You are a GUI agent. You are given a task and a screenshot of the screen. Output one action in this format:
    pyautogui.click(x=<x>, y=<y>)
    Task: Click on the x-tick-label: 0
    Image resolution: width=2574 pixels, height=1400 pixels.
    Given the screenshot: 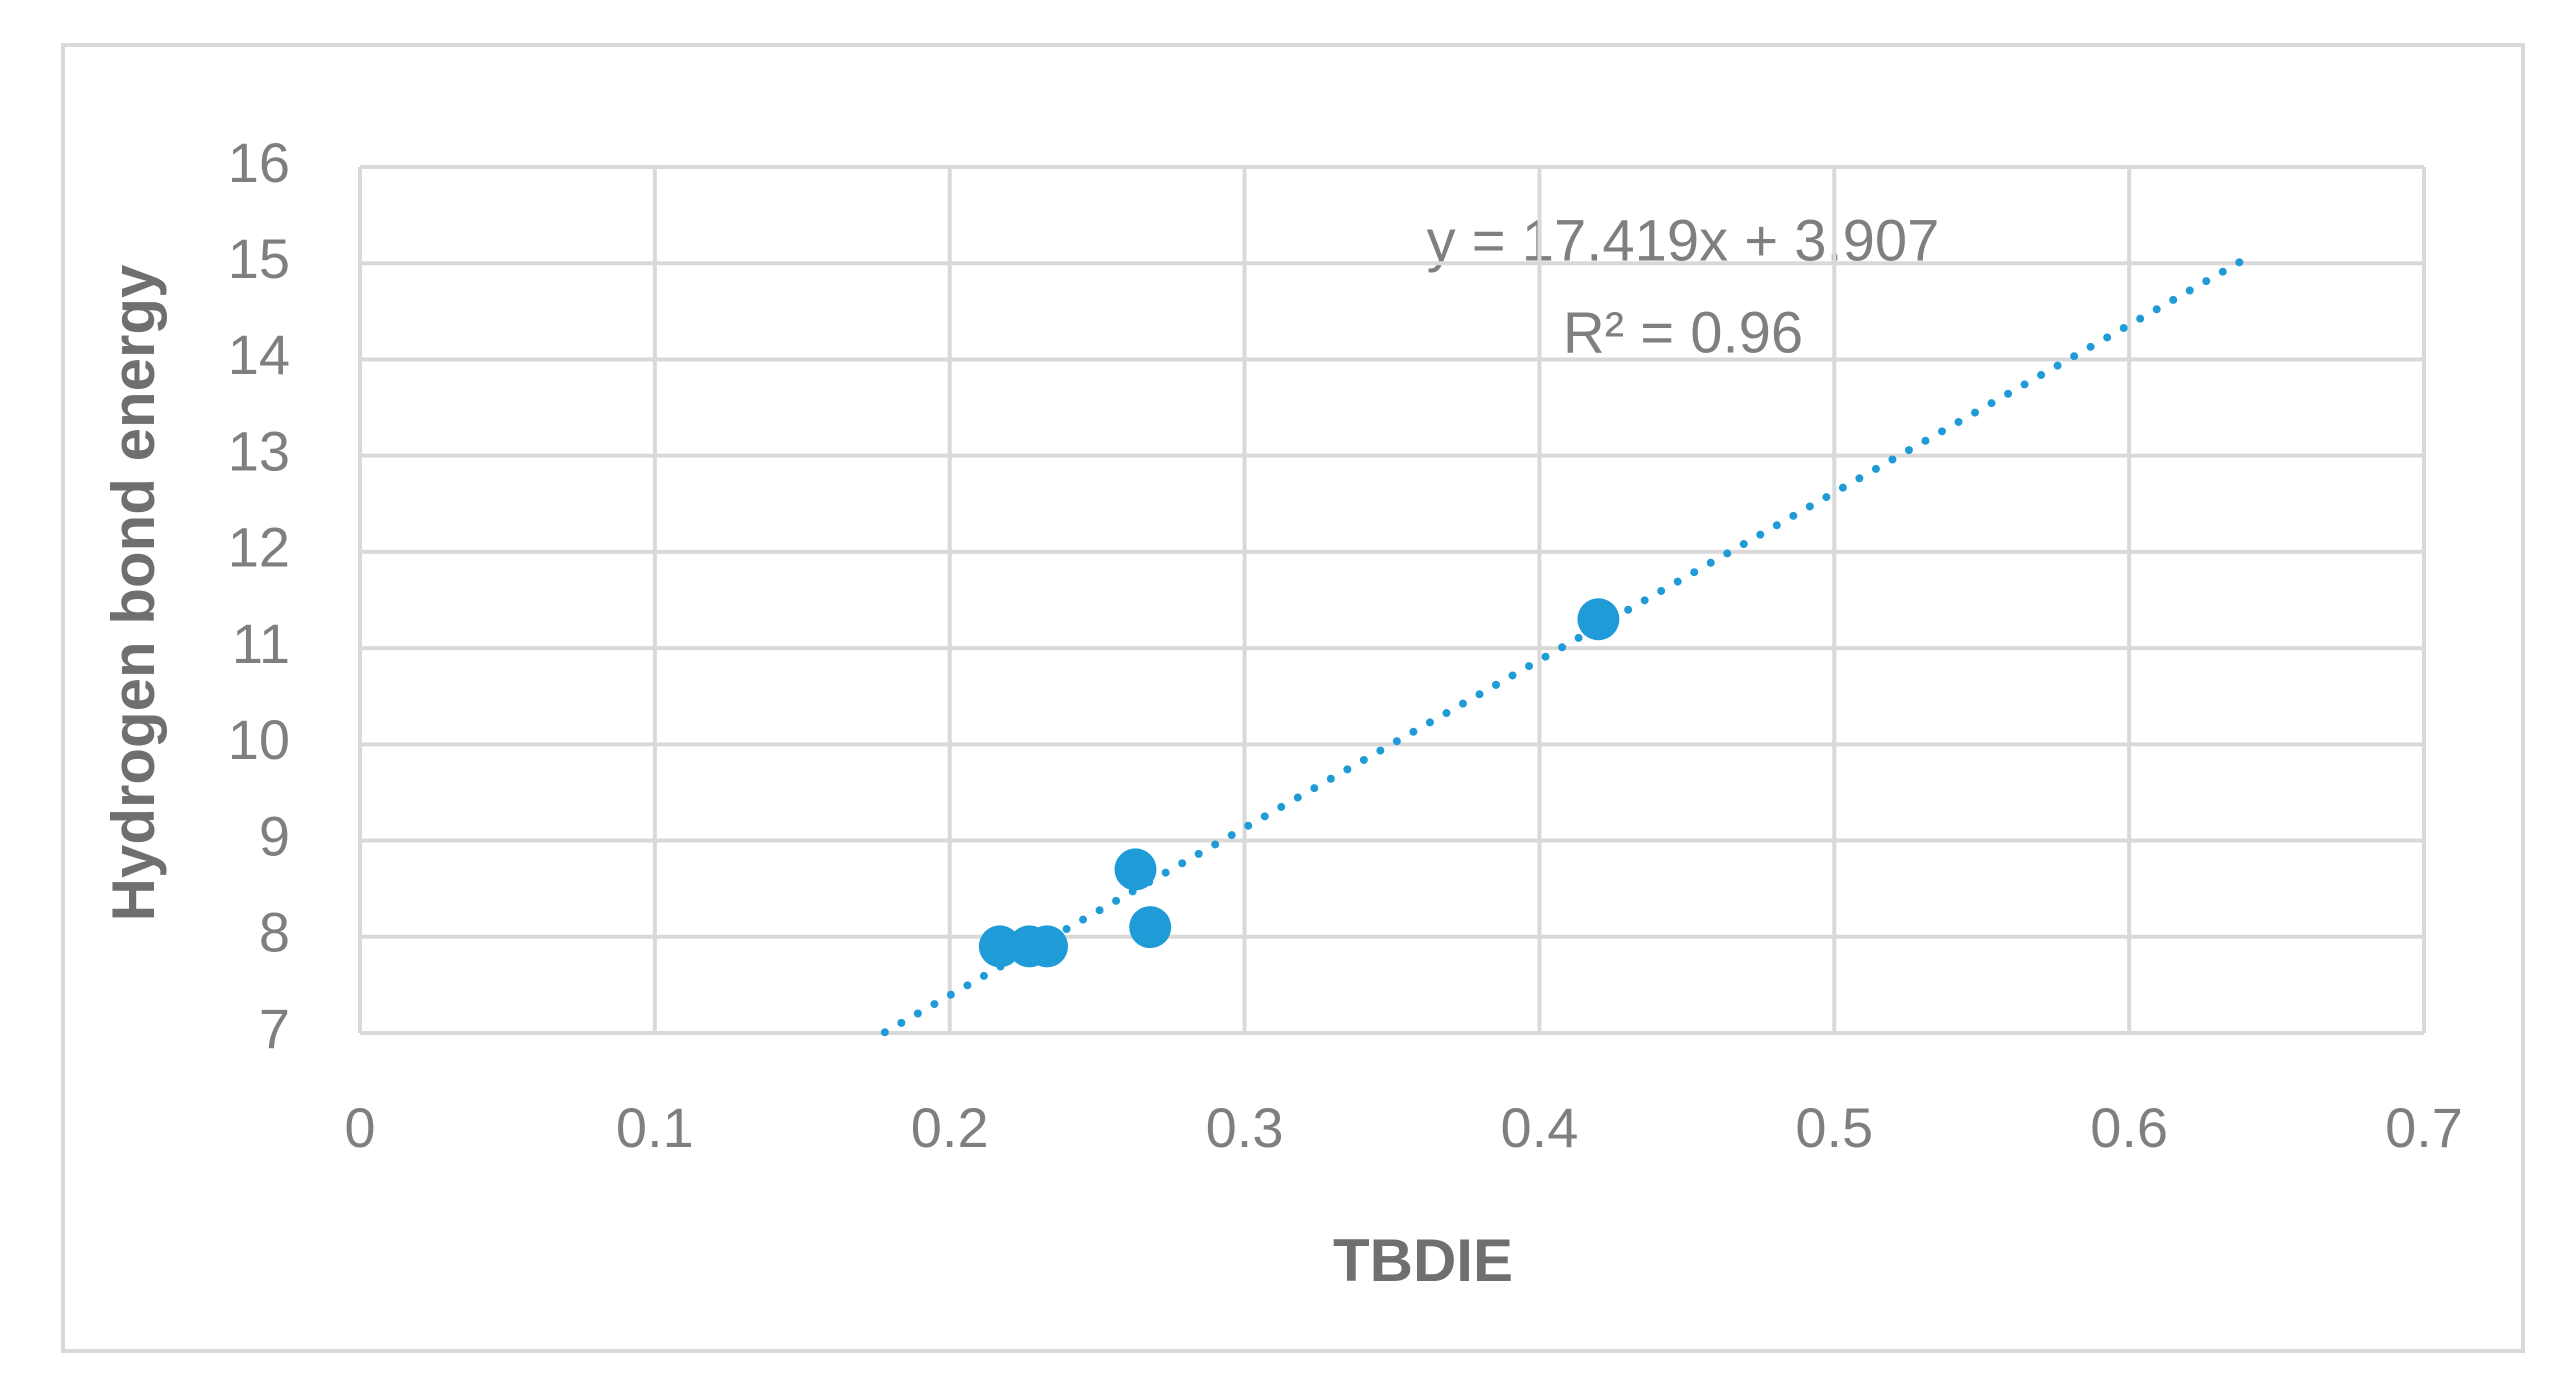 What is the action you would take?
    pyautogui.click(x=359, y=1127)
    